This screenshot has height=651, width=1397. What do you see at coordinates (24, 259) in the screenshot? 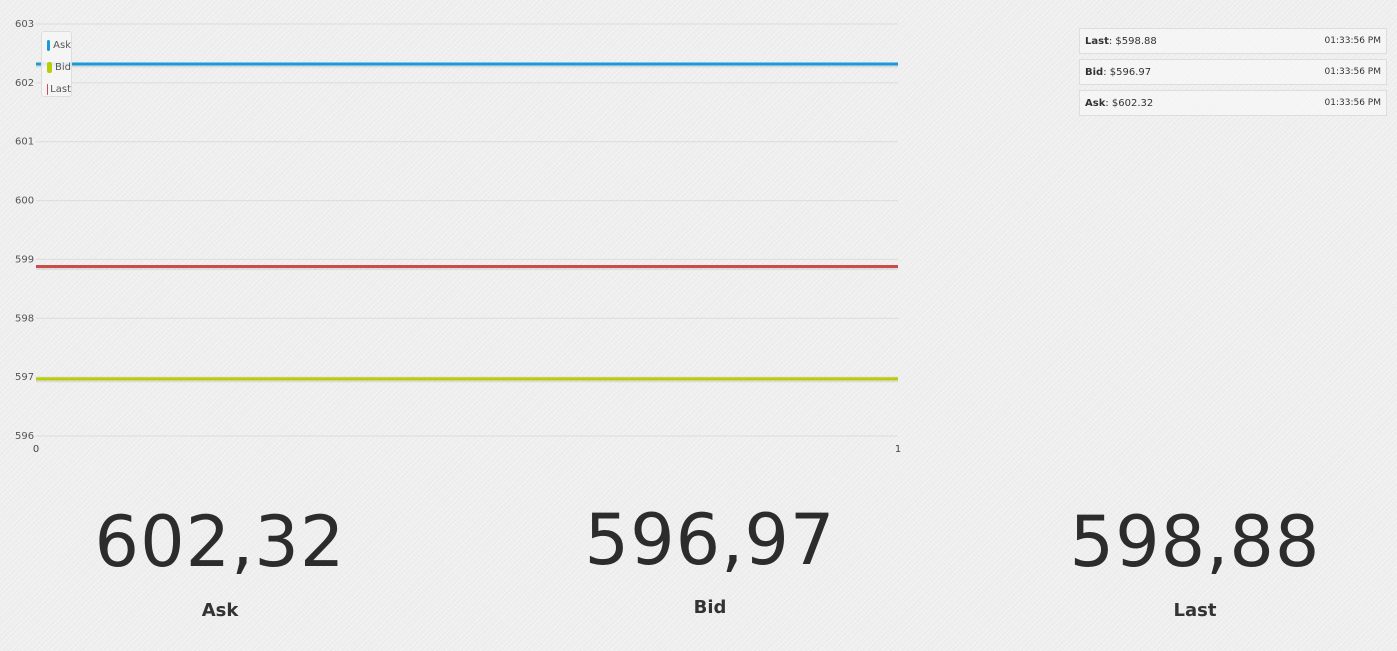
I see `y-tick-label: 599` at bounding box center [24, 259].